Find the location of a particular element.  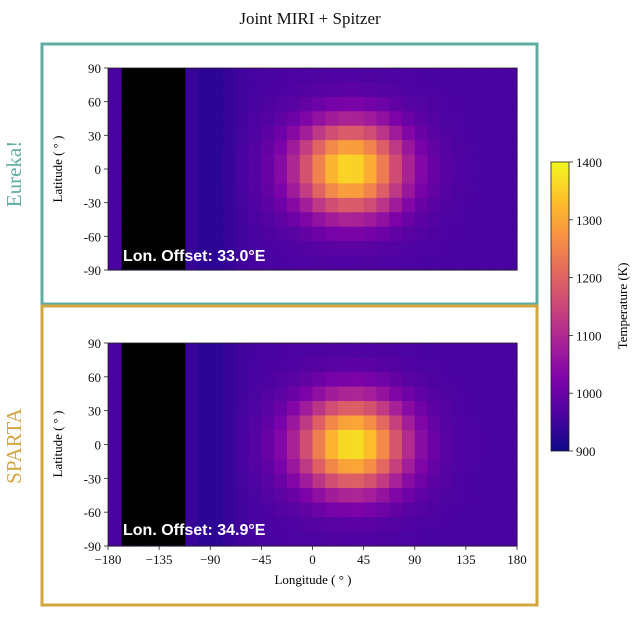

xtick-label: 135 is located at coordinates (466, 559).